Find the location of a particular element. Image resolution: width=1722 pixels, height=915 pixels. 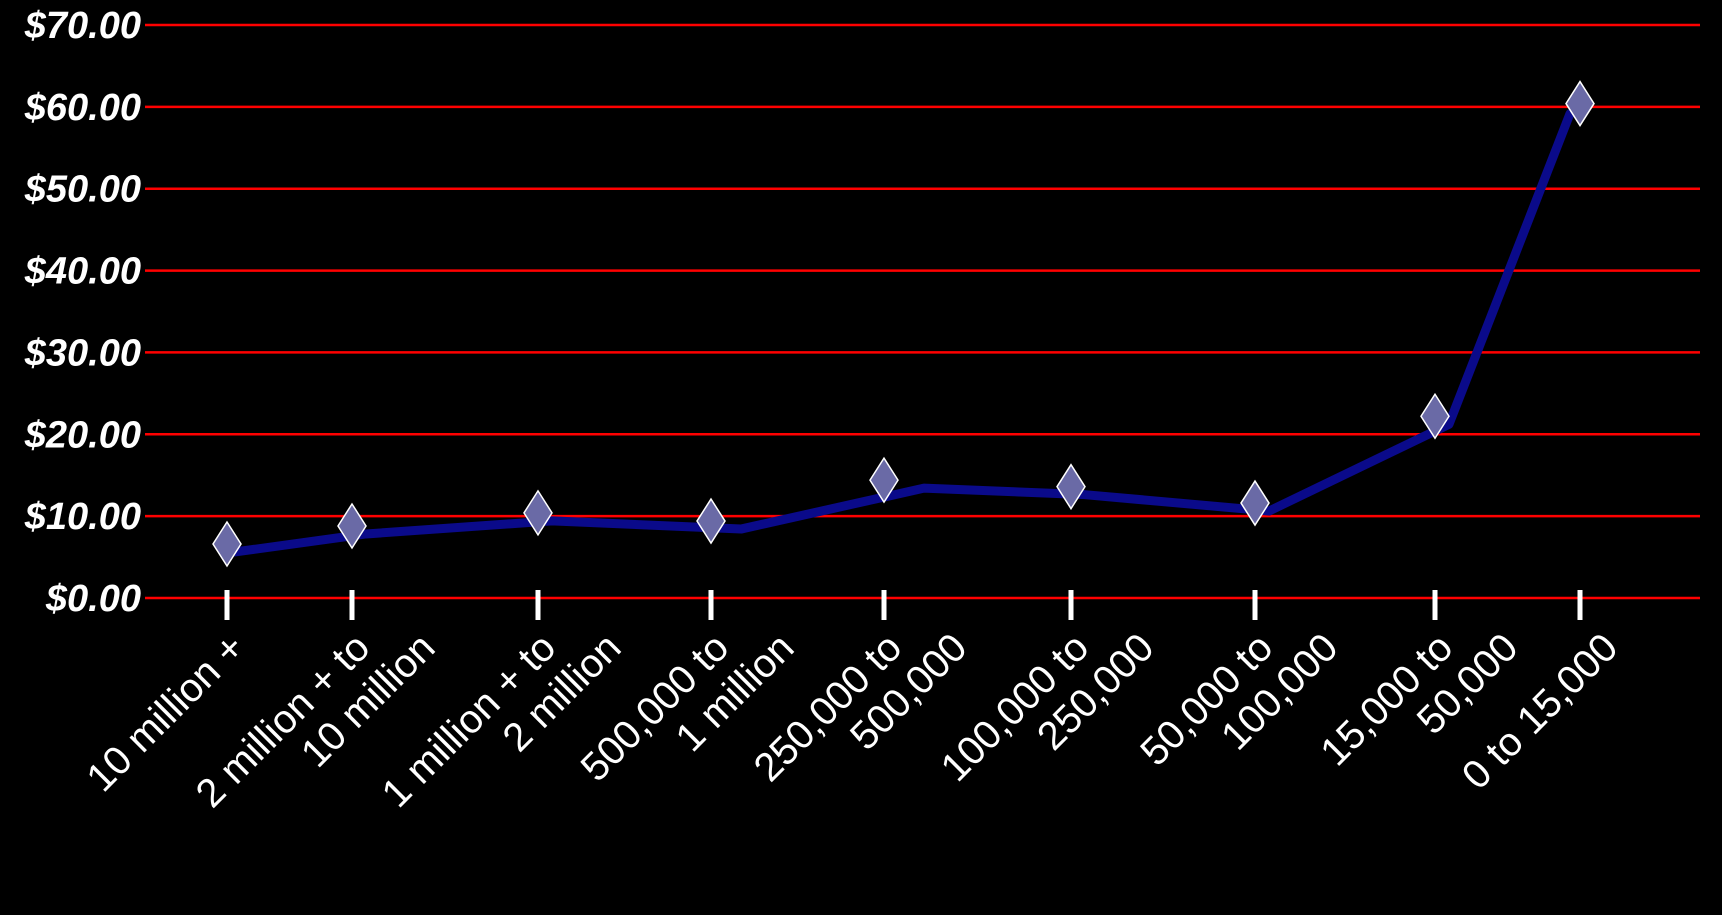

y-tick-label: $10.00 is located at coordinates (82, 517).